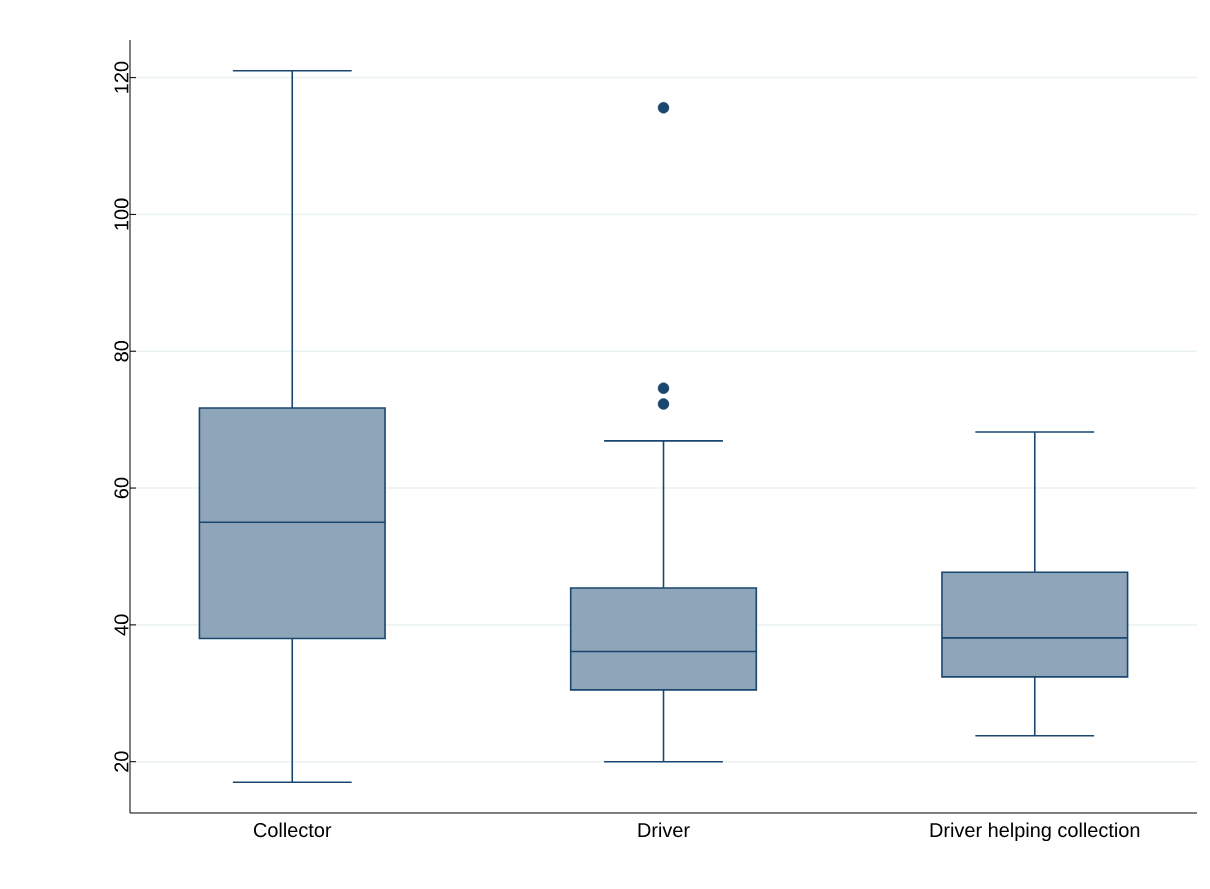 The width and height of the screenshot is (1210, 889). I want to click on y-tick-label: 20, so click(121, 761).